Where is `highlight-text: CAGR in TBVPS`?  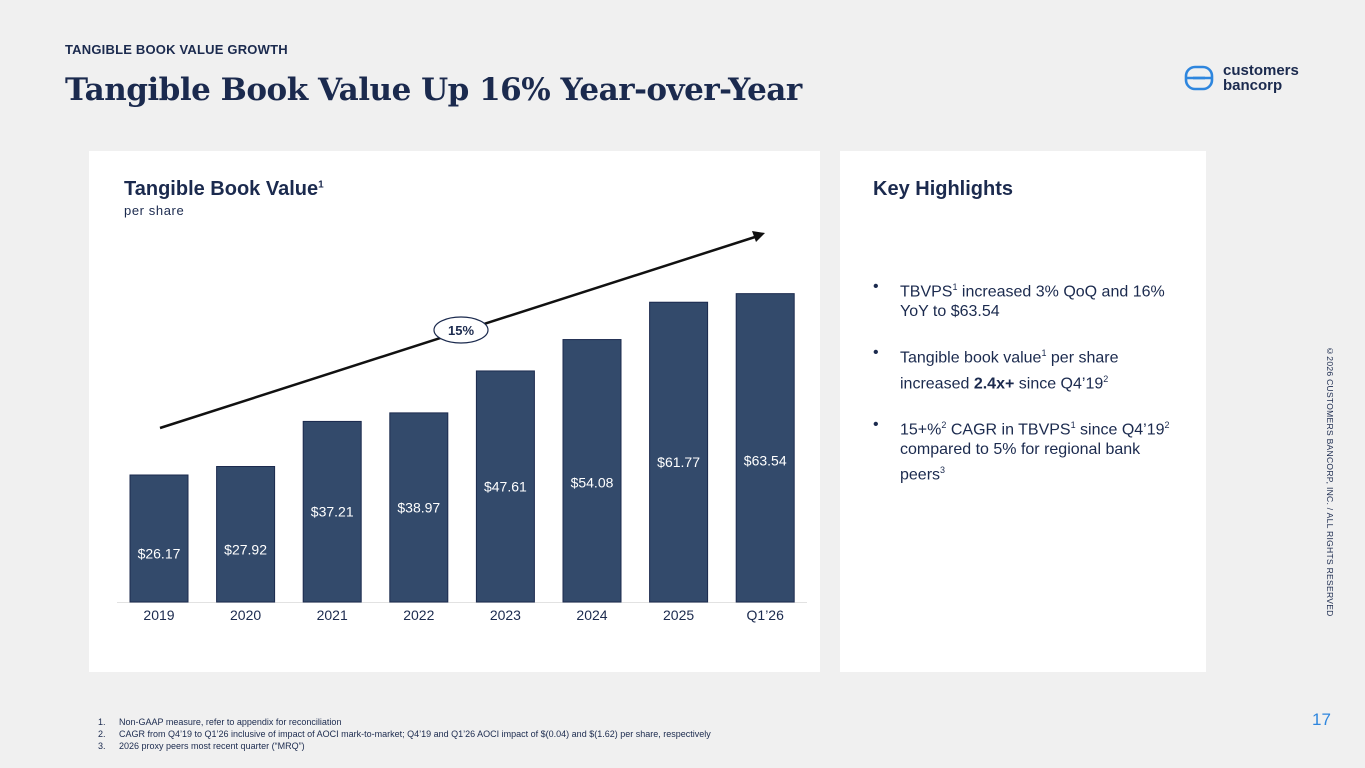 highlight-text: CAGR in TBVPS is located at coordinates (1008, 430).